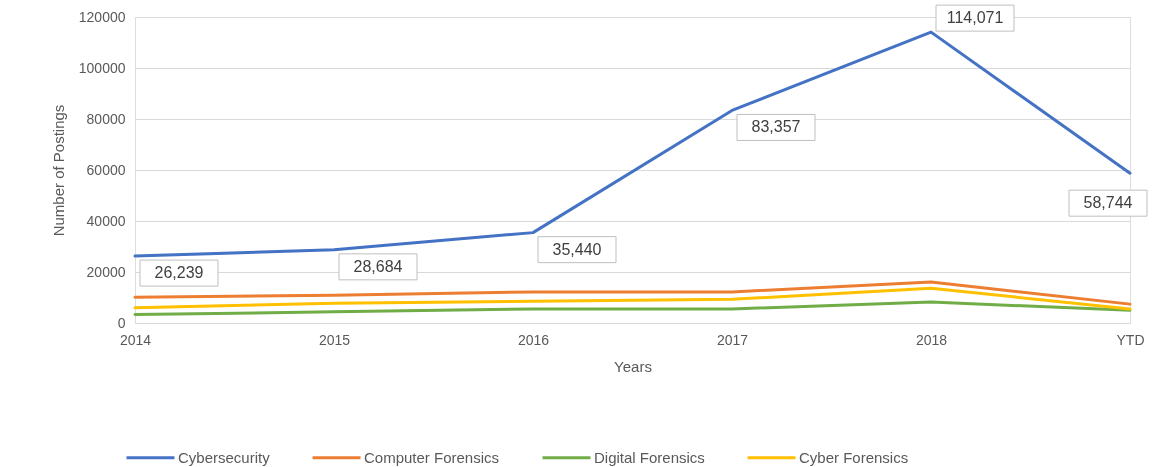  What do you see at coordinates (931, 339) in the screenshot?
I see `x-tick-label: 2018` at bounding box center [931, 339].